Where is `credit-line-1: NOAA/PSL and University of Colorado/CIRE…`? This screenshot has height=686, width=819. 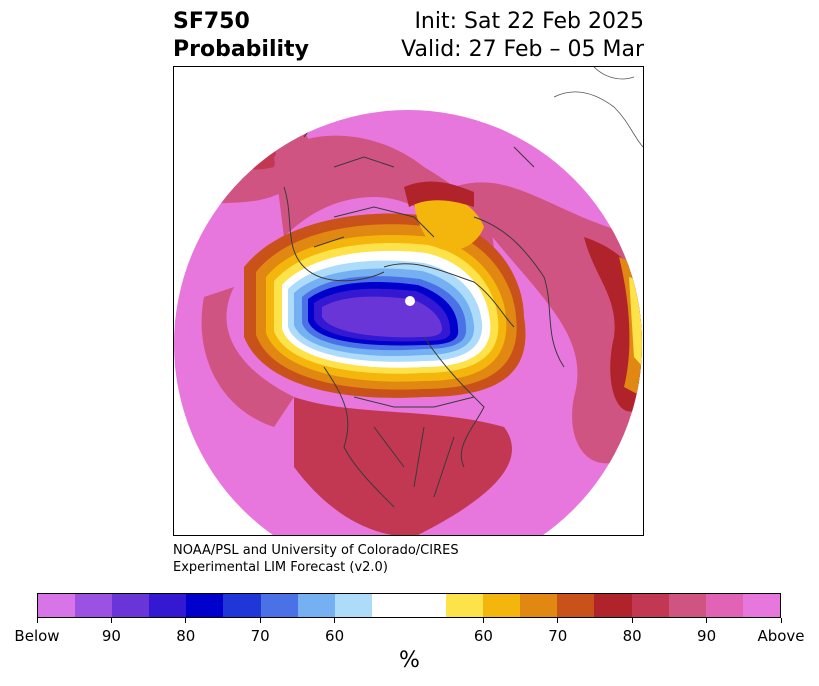
credit-line-1: NOAA/PSL and University of Colorado/CIRE… is located at coordinates (316, 550).